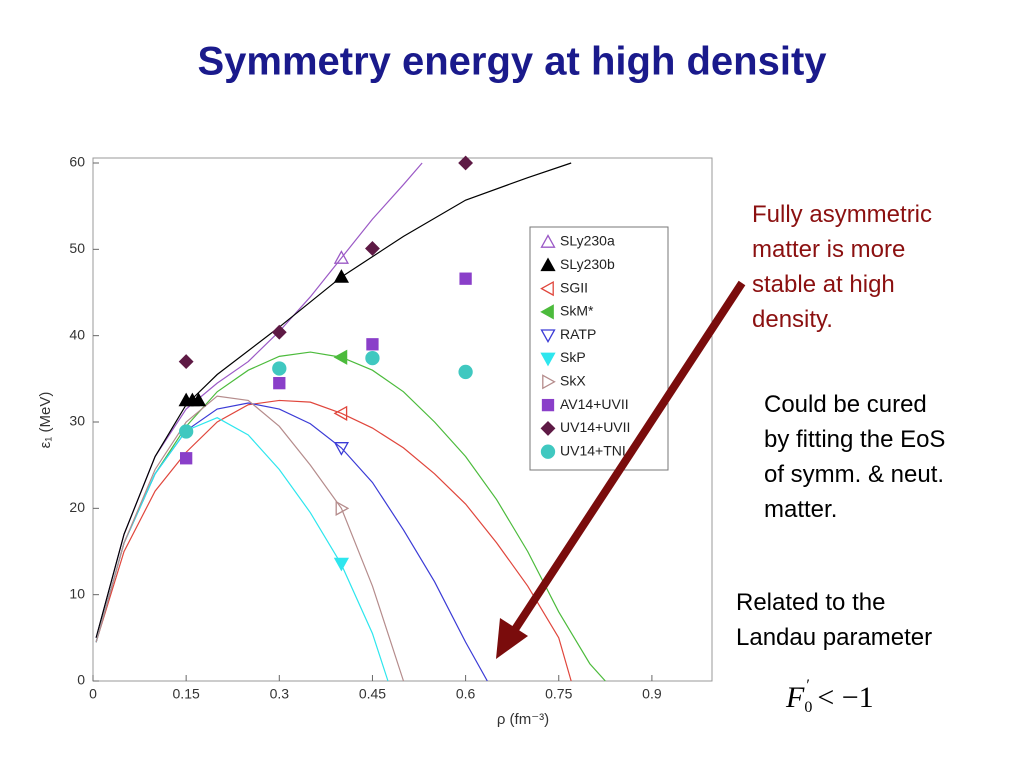  Describe the element at coordinates (854, 474) in the screenshot. I see `note-line: of symm. & neut.` at that location.